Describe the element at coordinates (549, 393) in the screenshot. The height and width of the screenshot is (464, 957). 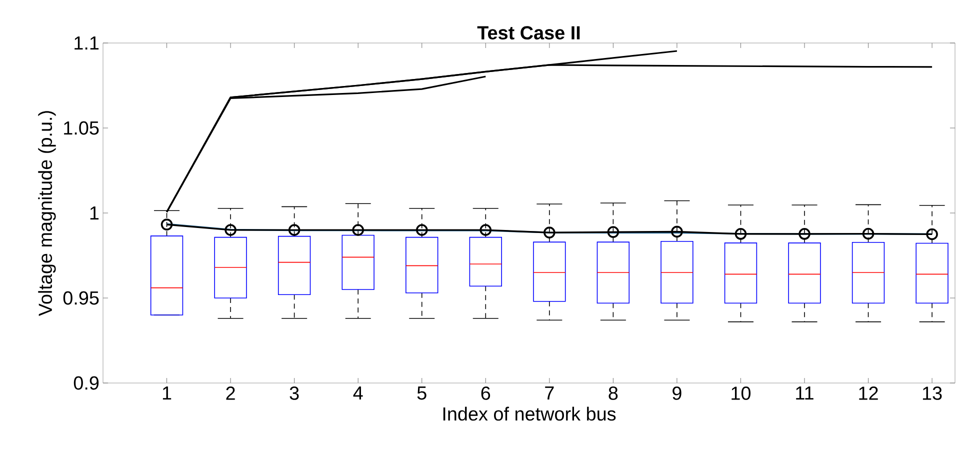
I see `x-tick-label: 7` at that location.